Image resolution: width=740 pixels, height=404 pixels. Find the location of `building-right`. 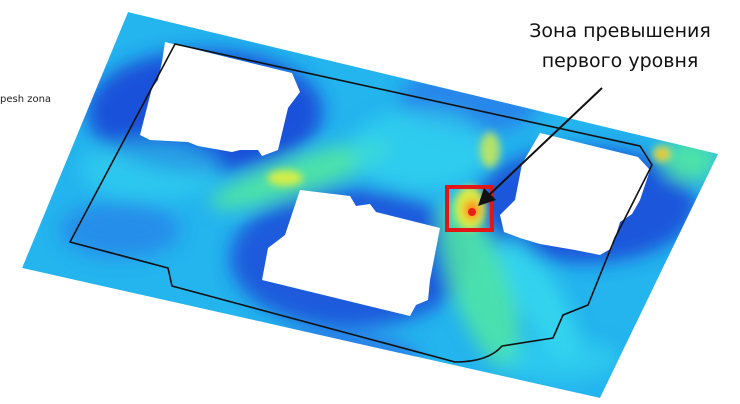

building-right is located at coordinates (575, 194).